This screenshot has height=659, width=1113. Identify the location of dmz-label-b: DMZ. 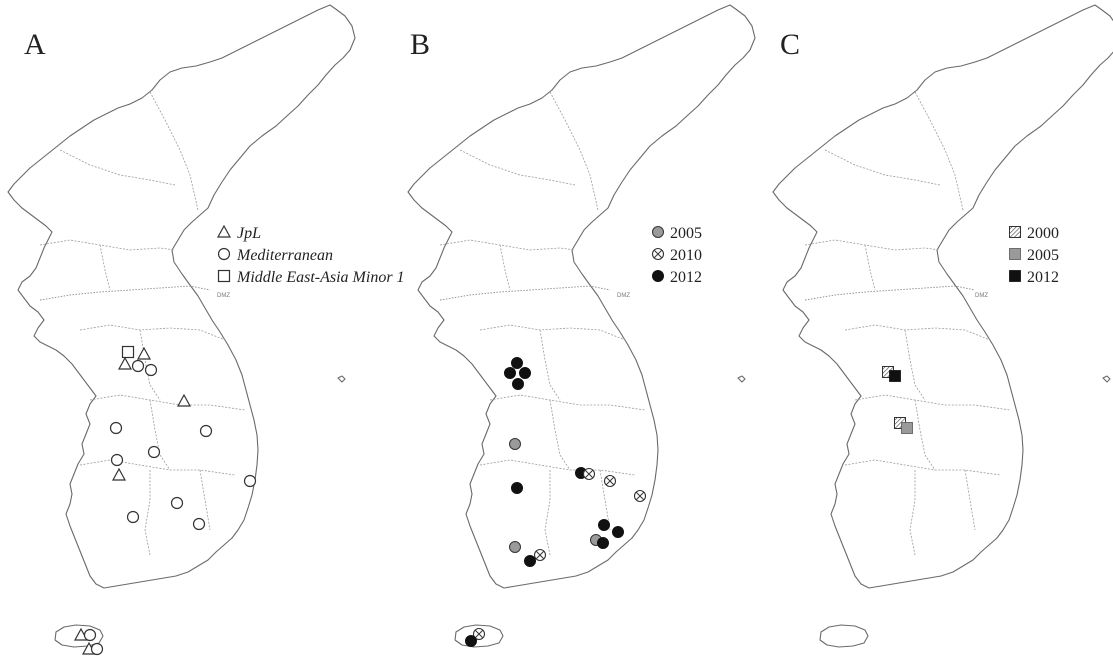
(623, 296).